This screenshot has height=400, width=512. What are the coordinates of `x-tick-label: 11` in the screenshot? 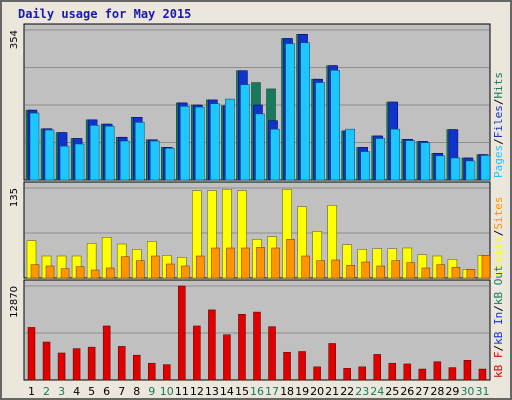 It's located at (182, 391).